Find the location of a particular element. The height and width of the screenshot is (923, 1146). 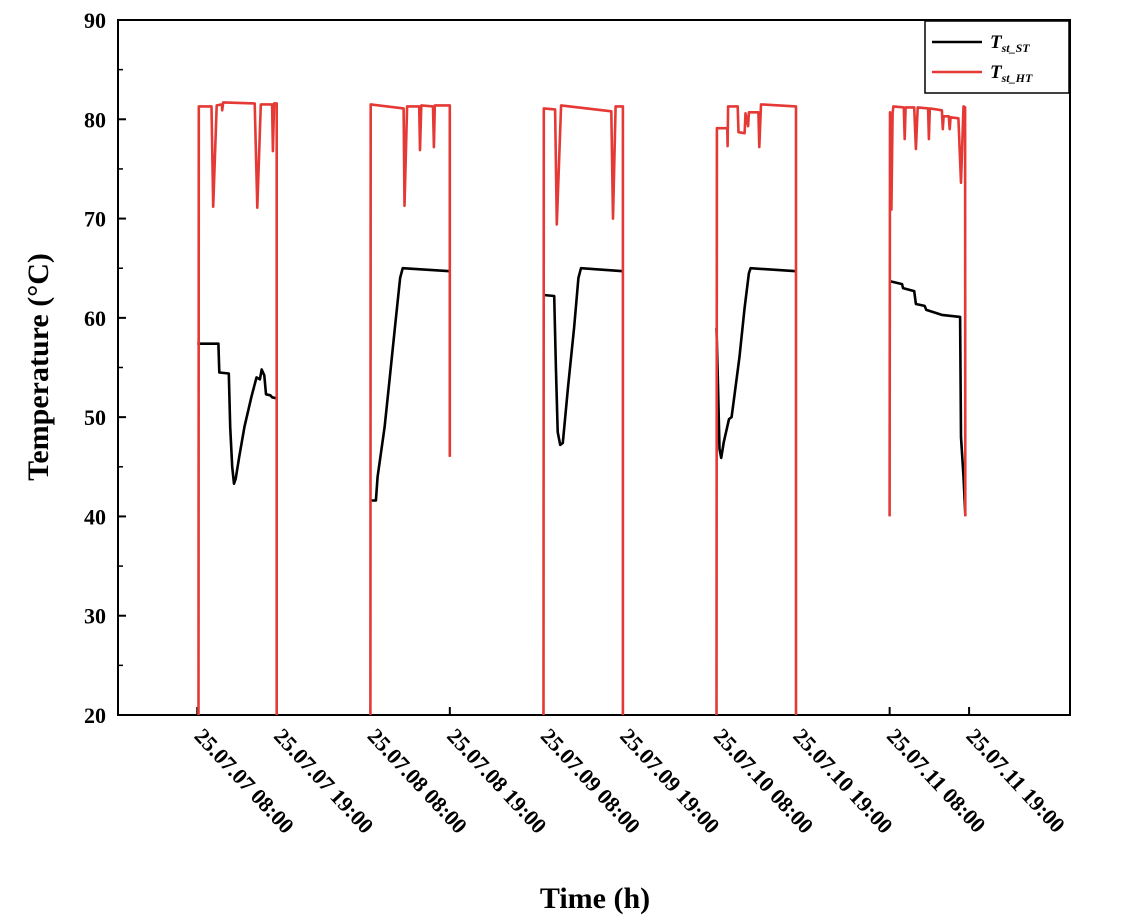

y-tick-label: 70 is located at coordinates (95, 219).